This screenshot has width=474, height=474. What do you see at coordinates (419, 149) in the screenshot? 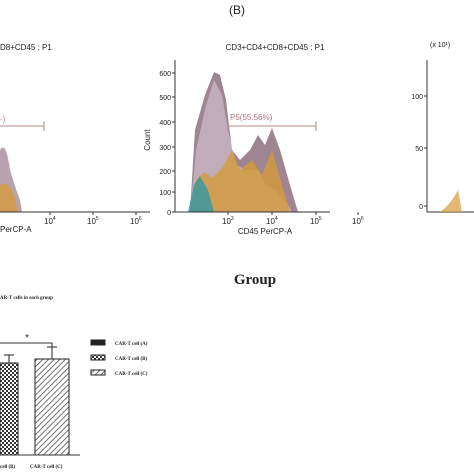
I see `y-tick-label: 50` at bounding box center [419, 149].